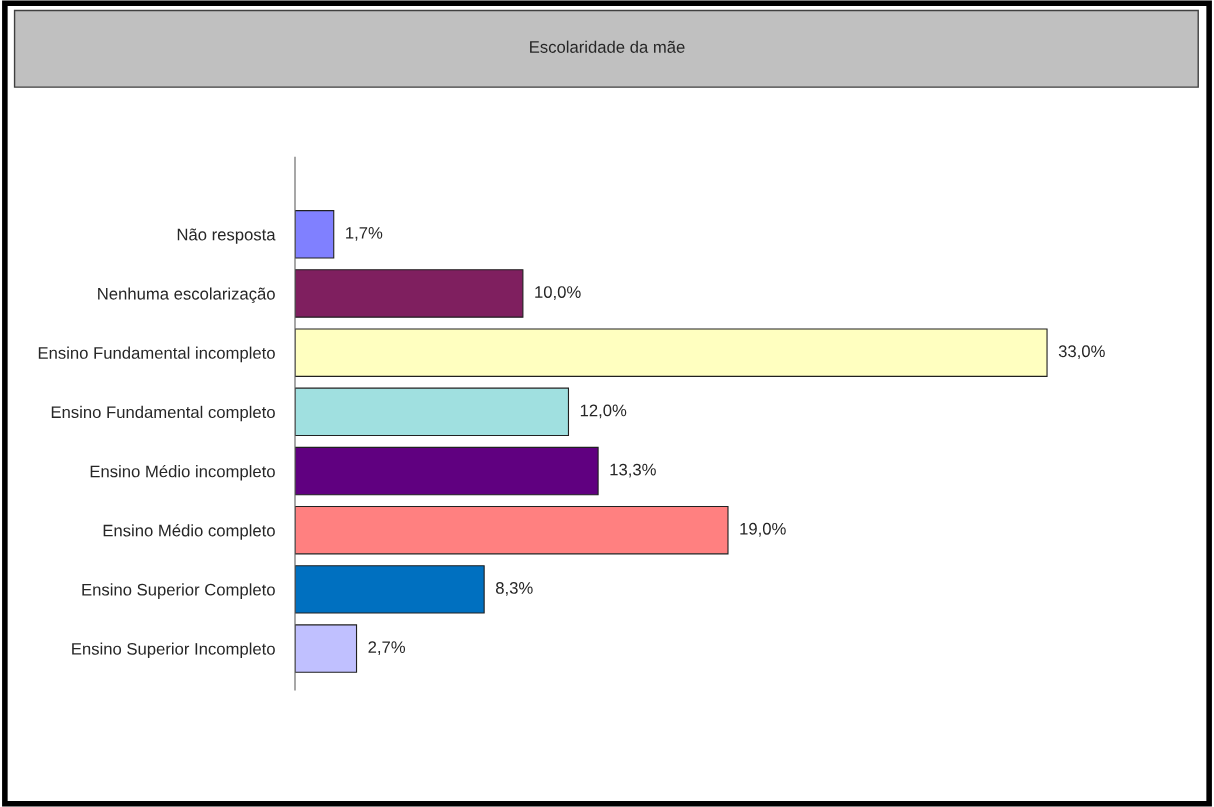 The height and width of the screenshot is (807, 1214). I want to click on y-tick-label: Não resposta, so click(226, 236).